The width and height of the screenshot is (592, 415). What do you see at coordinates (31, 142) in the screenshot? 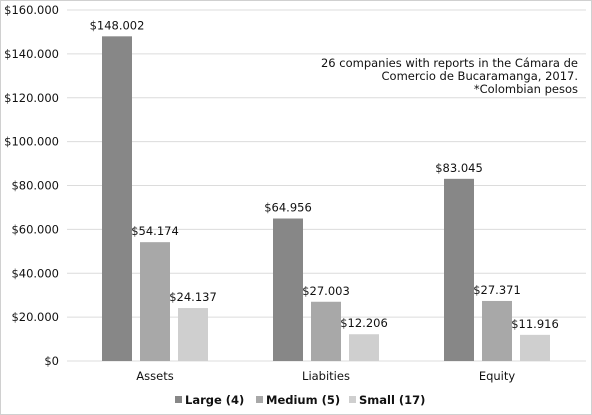
I see `y-tick-label: $100.000` at bounding box center [31, 142].